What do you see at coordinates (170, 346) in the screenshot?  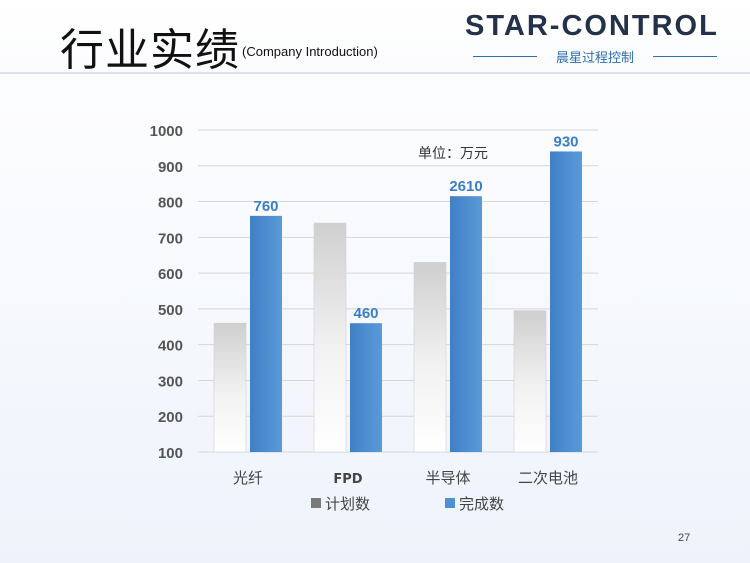 I see `y-tick-label: 400` at bounding box center [170, 346].